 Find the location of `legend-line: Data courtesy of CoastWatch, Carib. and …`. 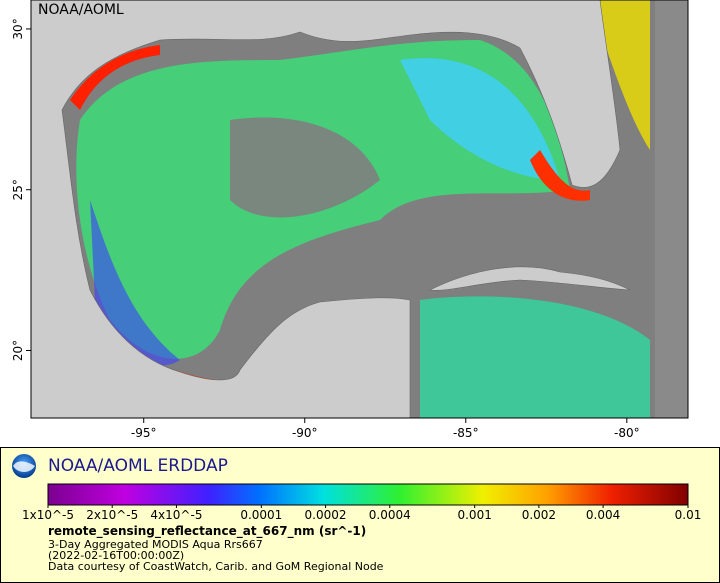

legend-line: Data courtesy of CoastWatch, Carib. and … is located at coordinates (216, 566).